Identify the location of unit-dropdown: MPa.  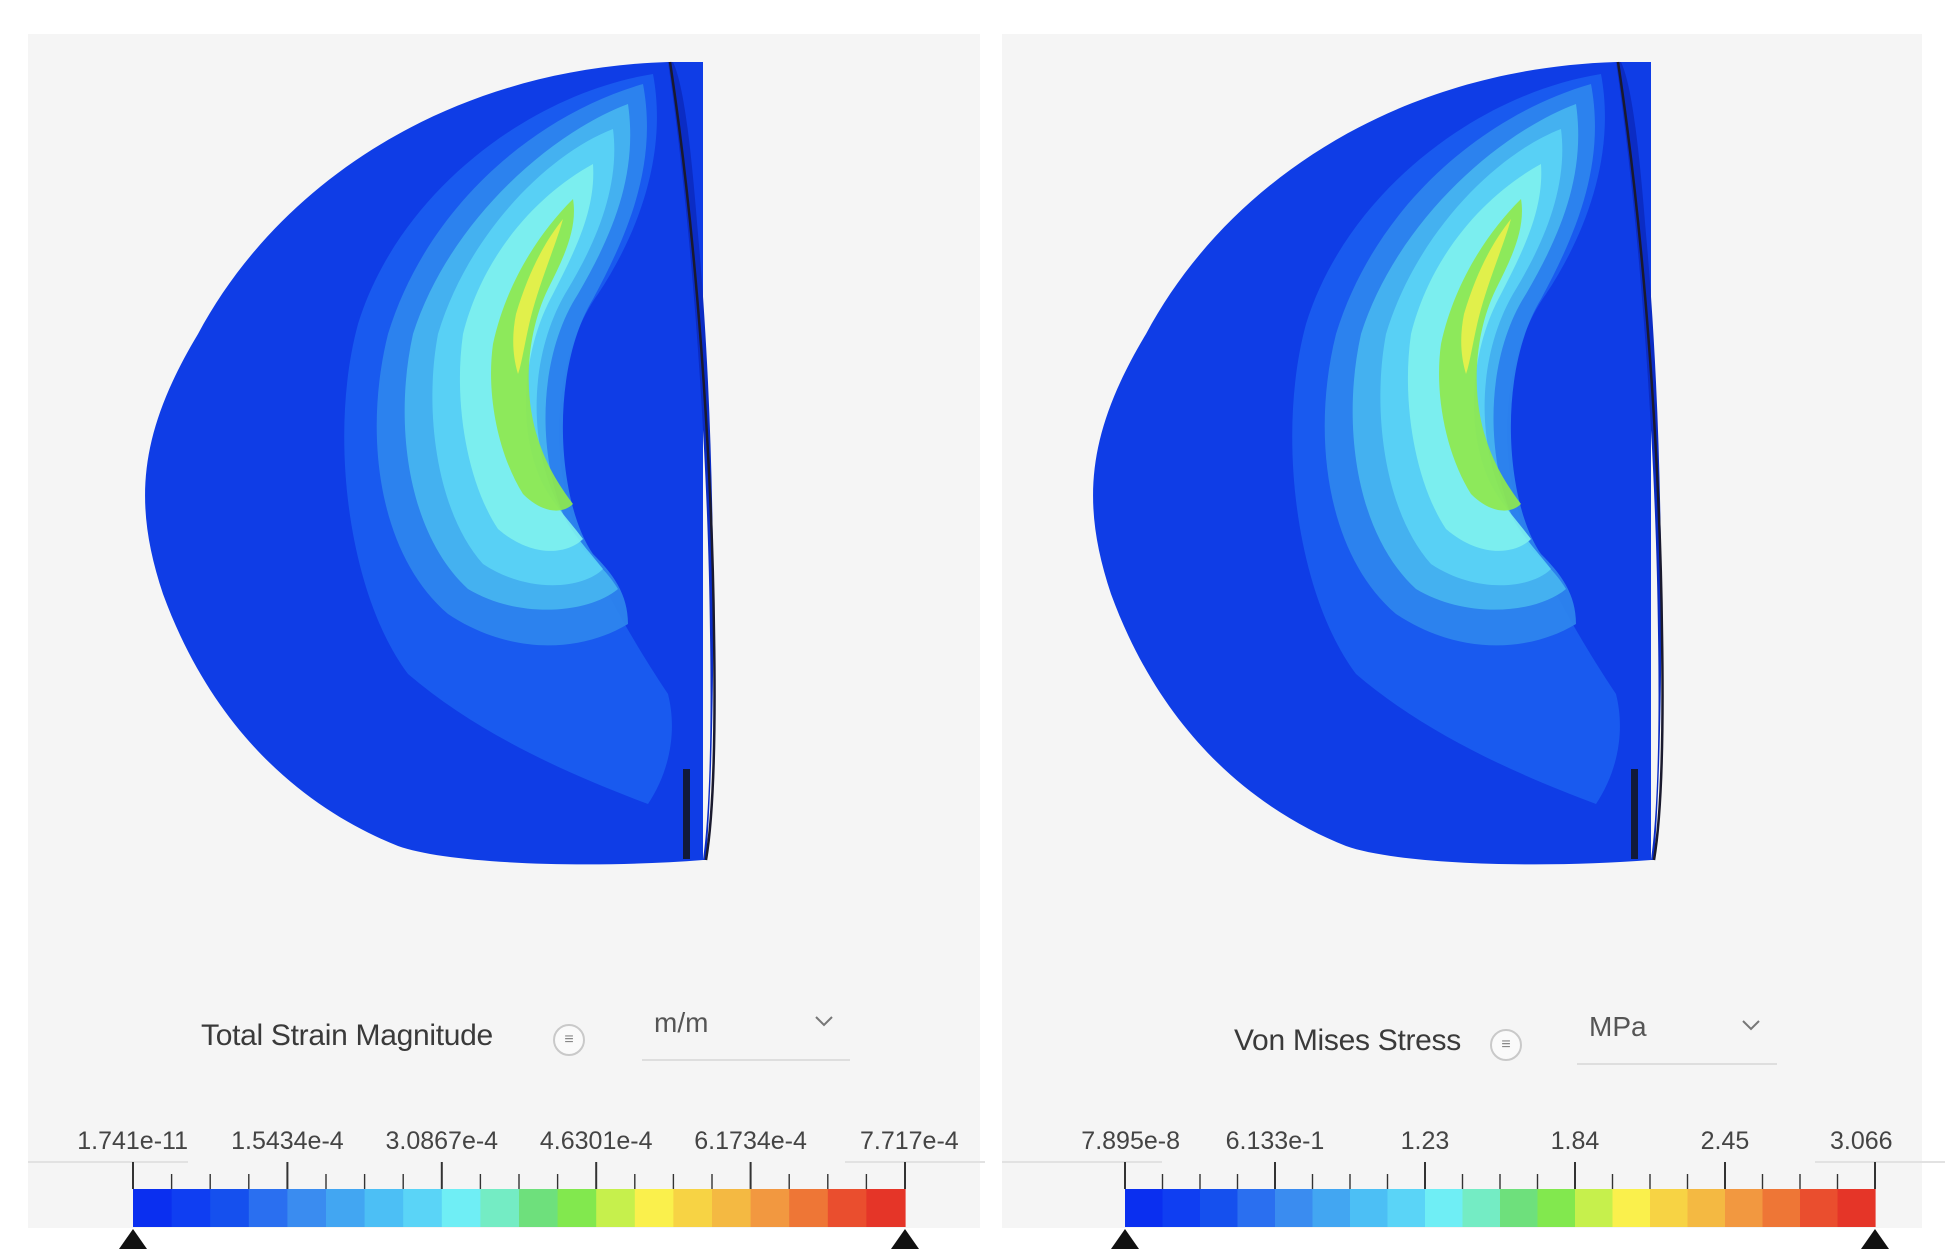
(1677, 1036).